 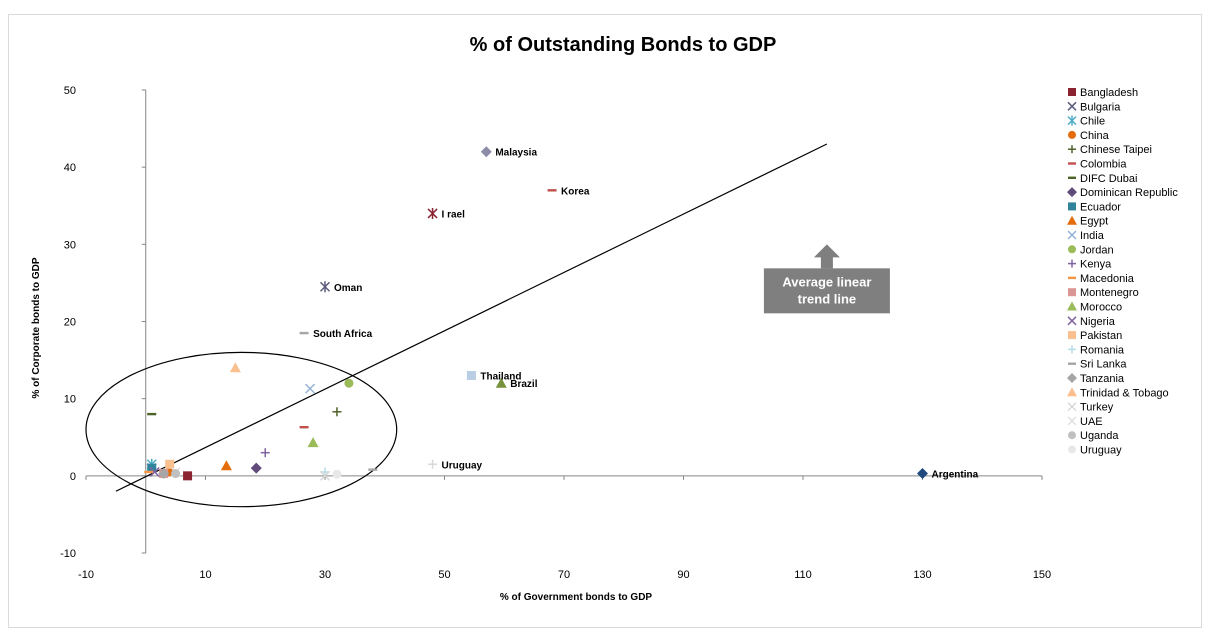 I want to click on x-tick-label: 150, so click(x=1042, y=575).